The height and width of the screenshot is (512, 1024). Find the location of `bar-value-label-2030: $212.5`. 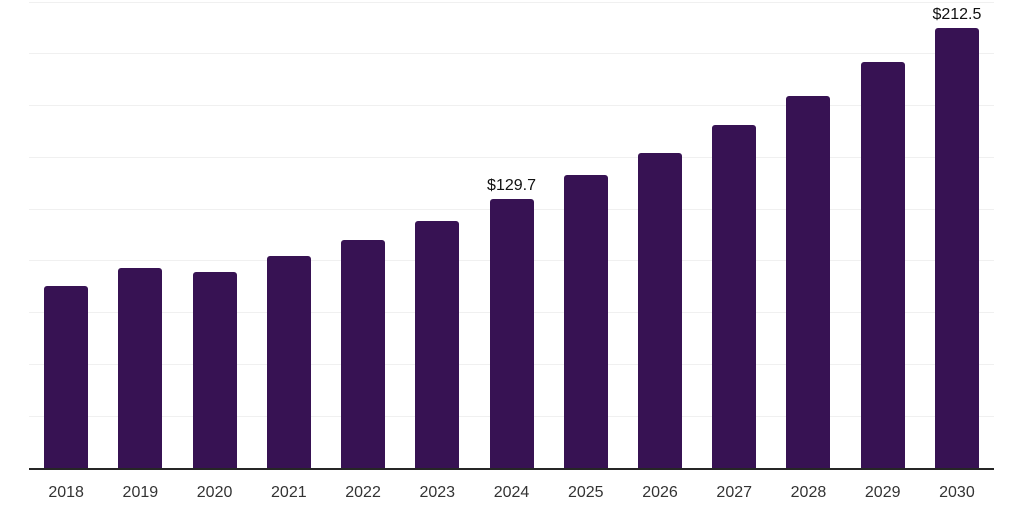

bar-value-label-2030: $212.5 is located at coordinates (957, 14).